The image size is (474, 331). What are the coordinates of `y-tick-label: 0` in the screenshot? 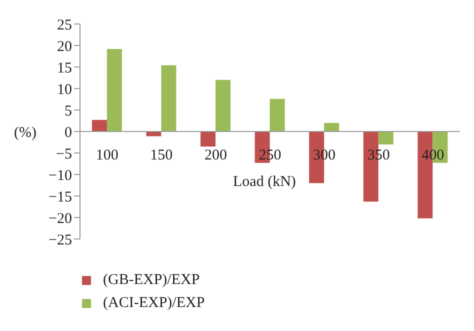 It's located at (68, 132).